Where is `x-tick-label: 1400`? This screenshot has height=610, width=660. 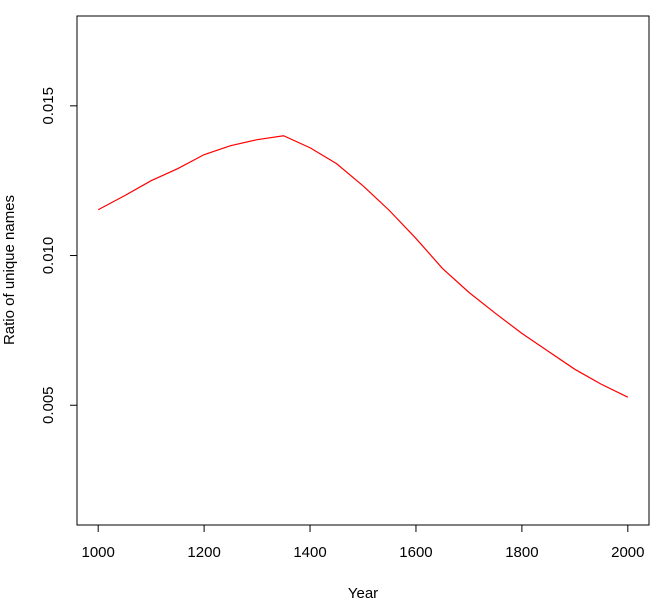 x-tick-label: 1400 is located at coordinates (309, 552).